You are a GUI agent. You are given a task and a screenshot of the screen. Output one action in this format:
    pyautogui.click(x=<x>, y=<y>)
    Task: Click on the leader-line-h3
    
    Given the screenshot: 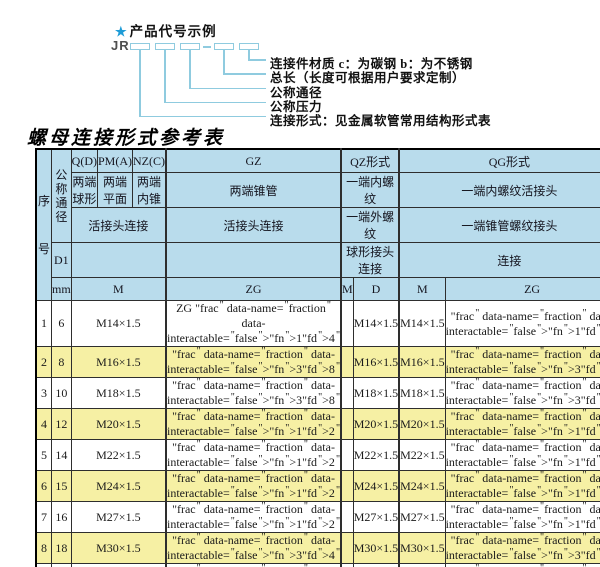 What is the action you would take?
    pyautogui.click(x=227, y=88)
    